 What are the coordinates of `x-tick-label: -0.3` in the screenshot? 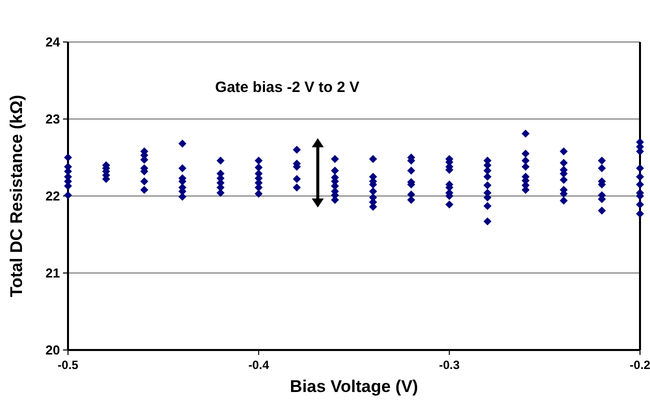 It's located at (449, 365).